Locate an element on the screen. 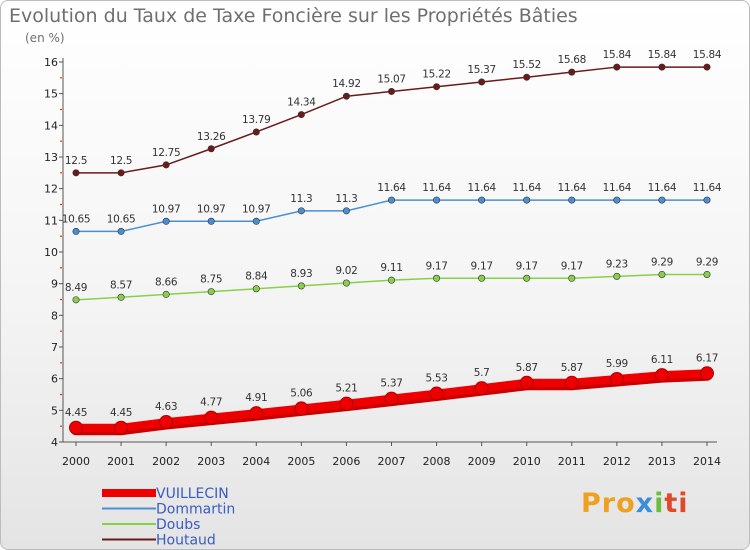 The height and width of the screenshot is (550, 750). data-label-houtaud: 12.75 is located at coordinates (166, 153).